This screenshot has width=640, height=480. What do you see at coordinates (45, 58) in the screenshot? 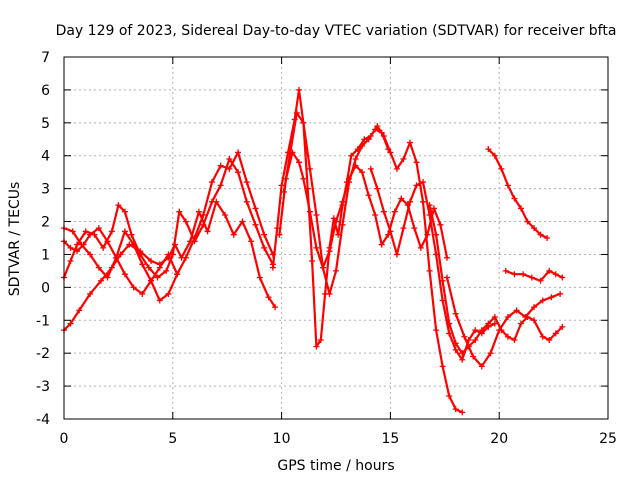
I see `y-tick-label: 7` at bounding box center [45, 58].